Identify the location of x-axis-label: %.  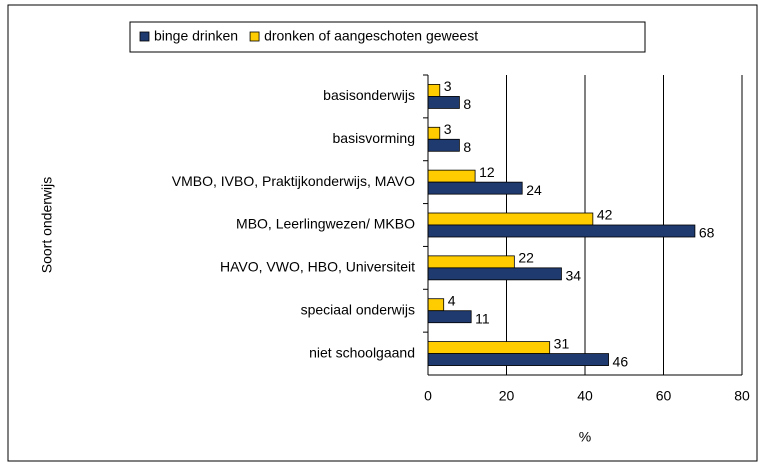
(585, 437).